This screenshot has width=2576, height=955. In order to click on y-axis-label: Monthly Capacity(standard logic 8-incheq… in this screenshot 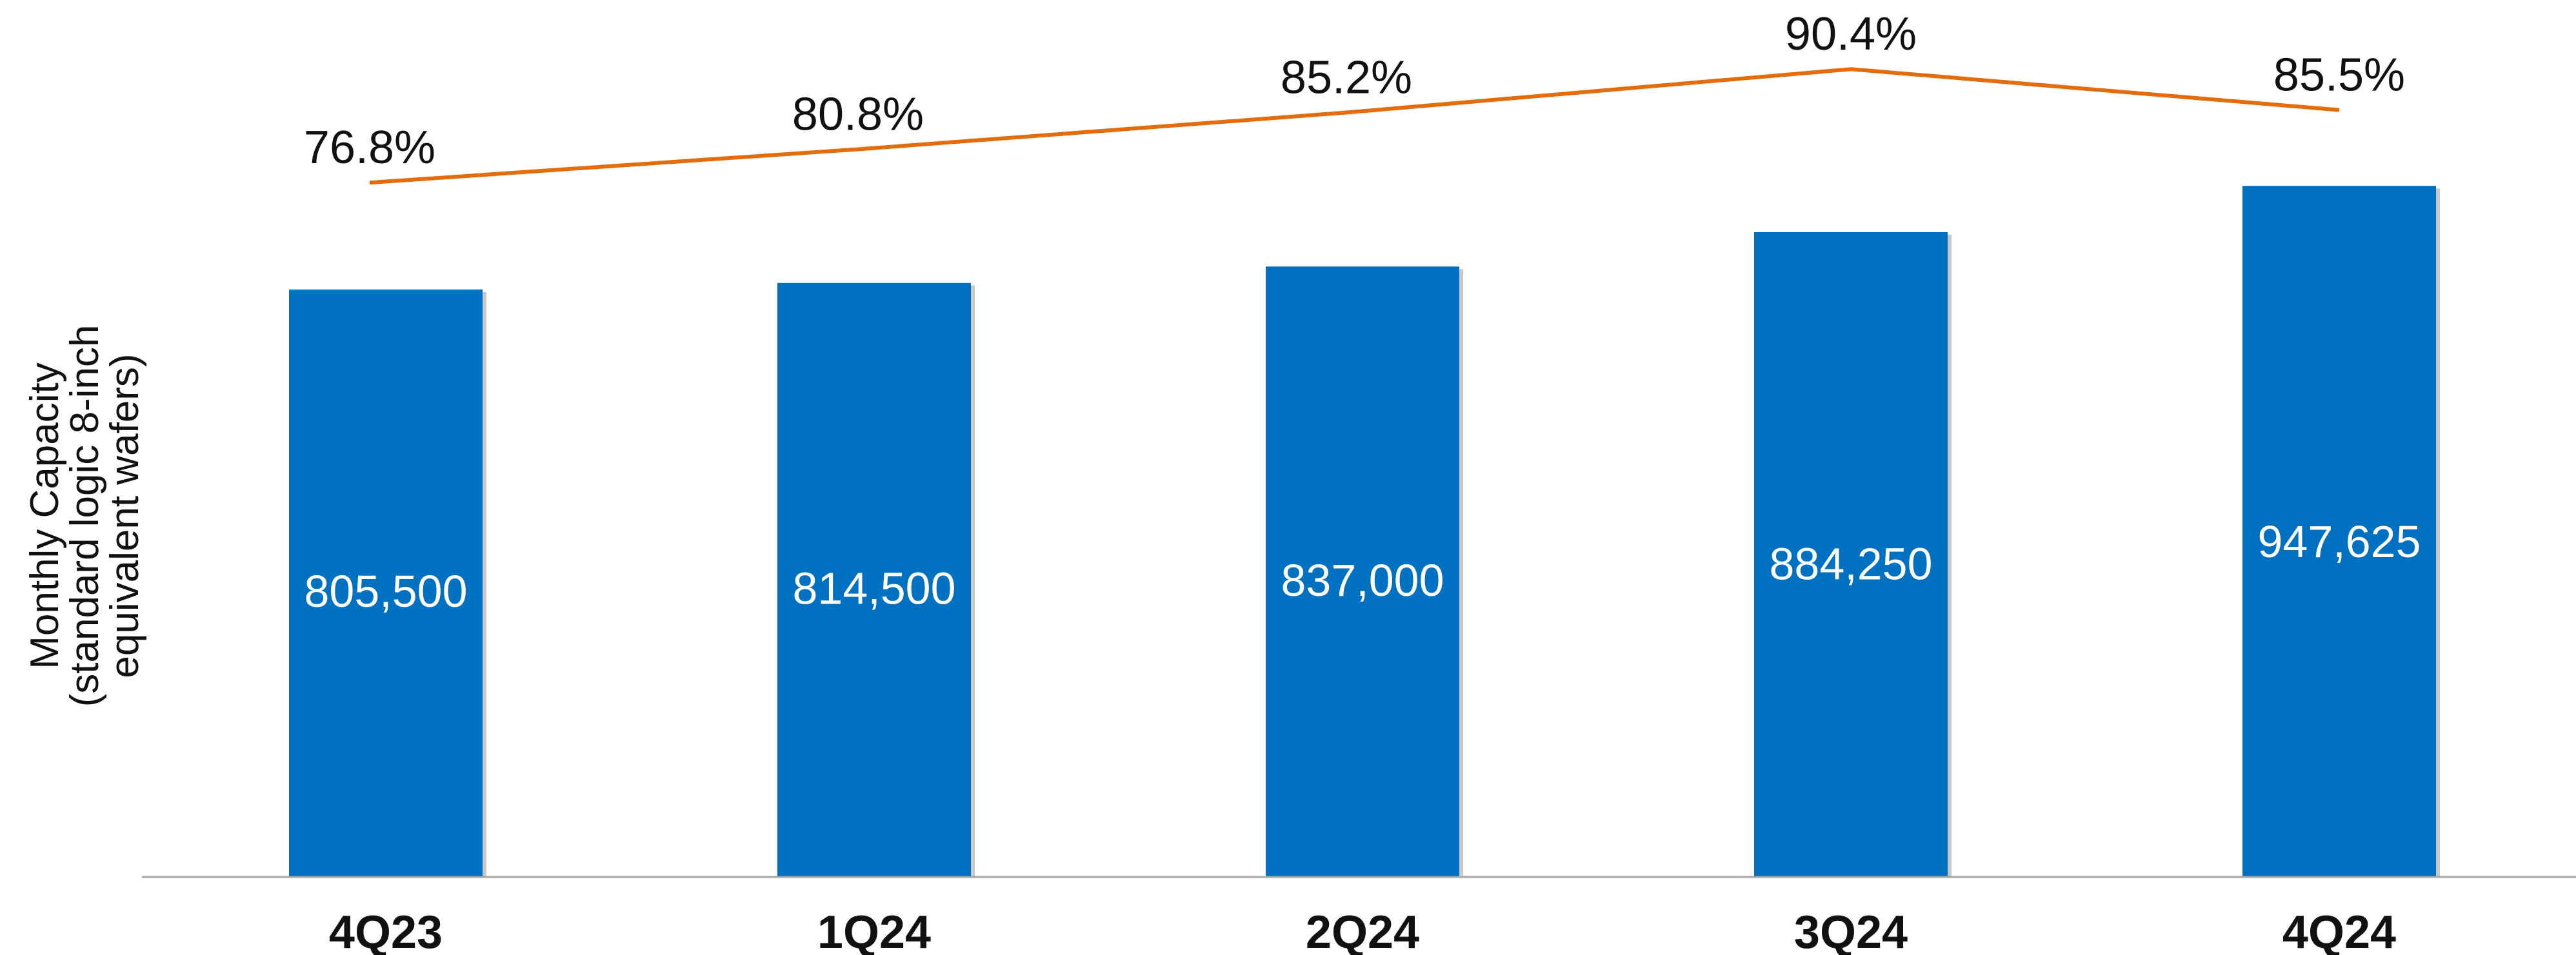, I will do `click(85, 516)`.